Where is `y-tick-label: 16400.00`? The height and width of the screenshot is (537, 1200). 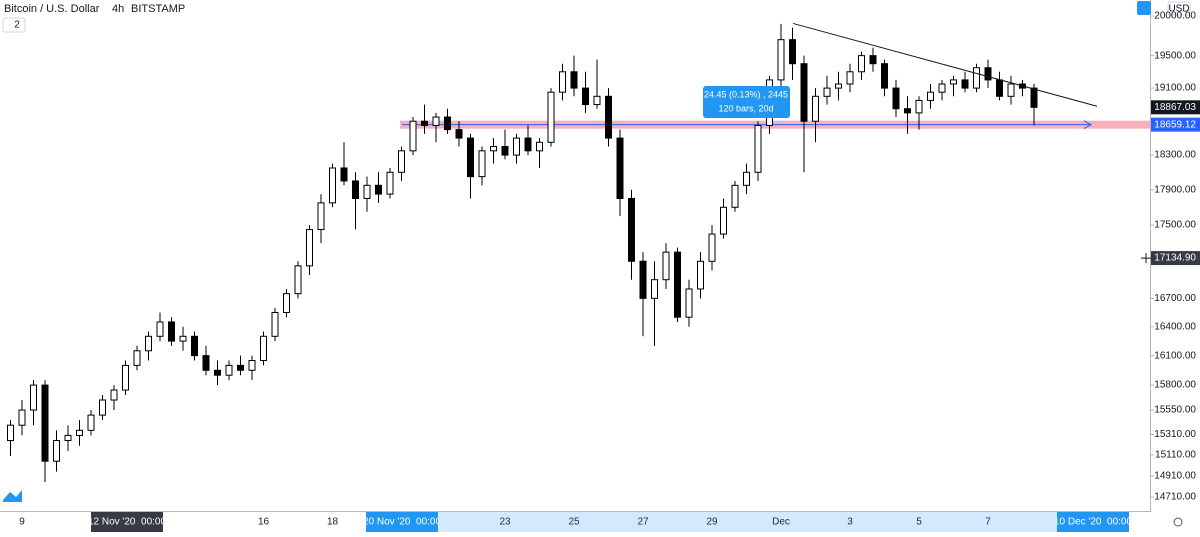
y-tick-label: 16400.00 is located at coordinates (1175, 326).